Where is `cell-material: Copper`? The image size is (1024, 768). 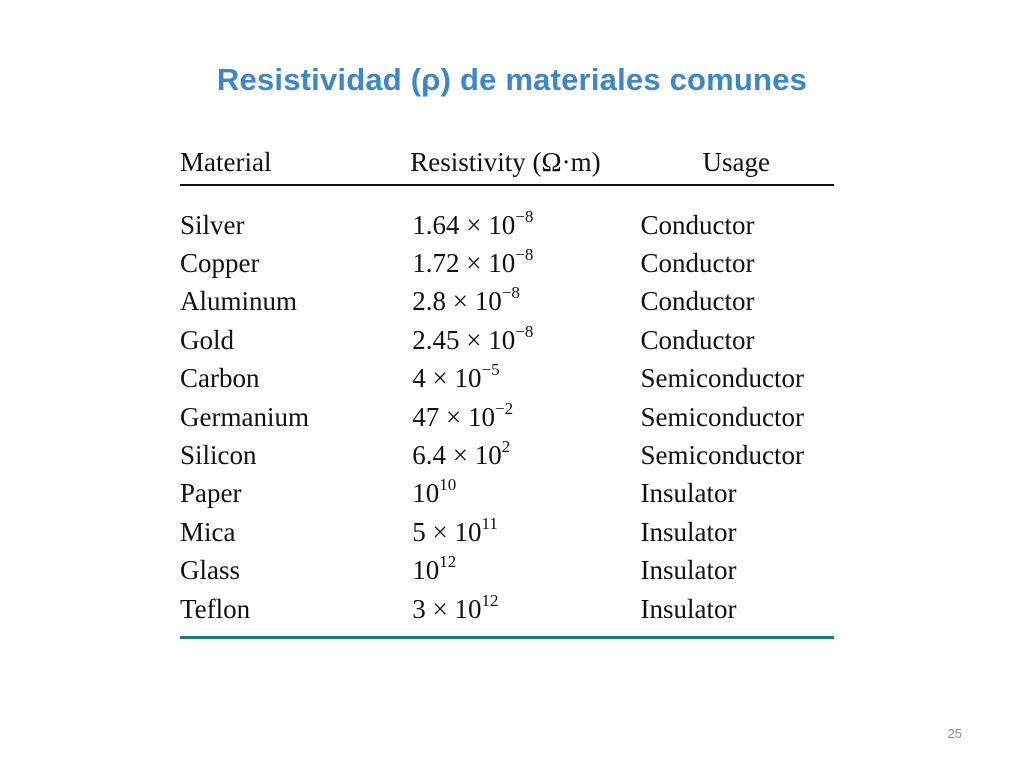
cell-material: Copper is located at coordinates (220, 263).